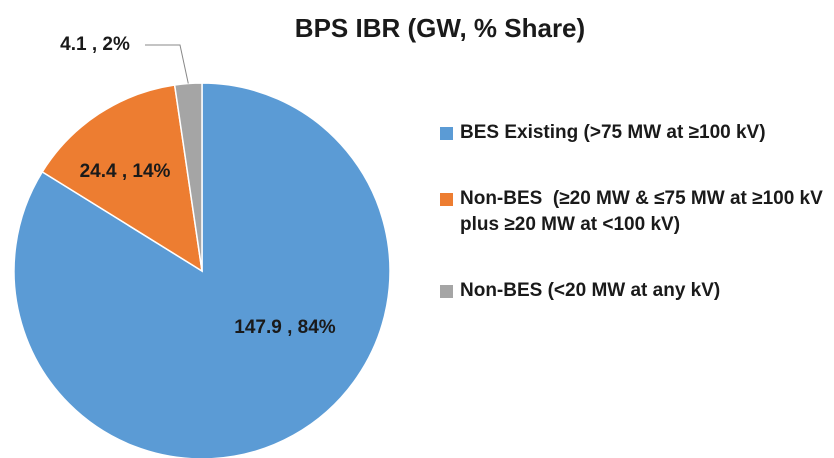 The width and height of the screenshot is (834, 458). I want to click on data-label: 147.9 , 84%, so click(285, 327).